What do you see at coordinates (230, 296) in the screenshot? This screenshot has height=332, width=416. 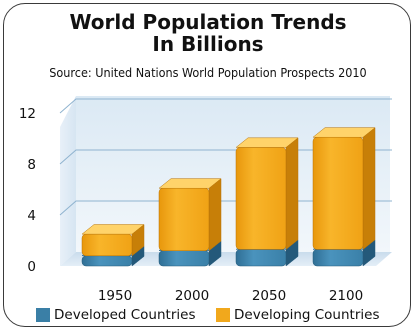 I see `x-axis-ticks: 1950 2000 2050 2100` at bounding box center [230, 296].